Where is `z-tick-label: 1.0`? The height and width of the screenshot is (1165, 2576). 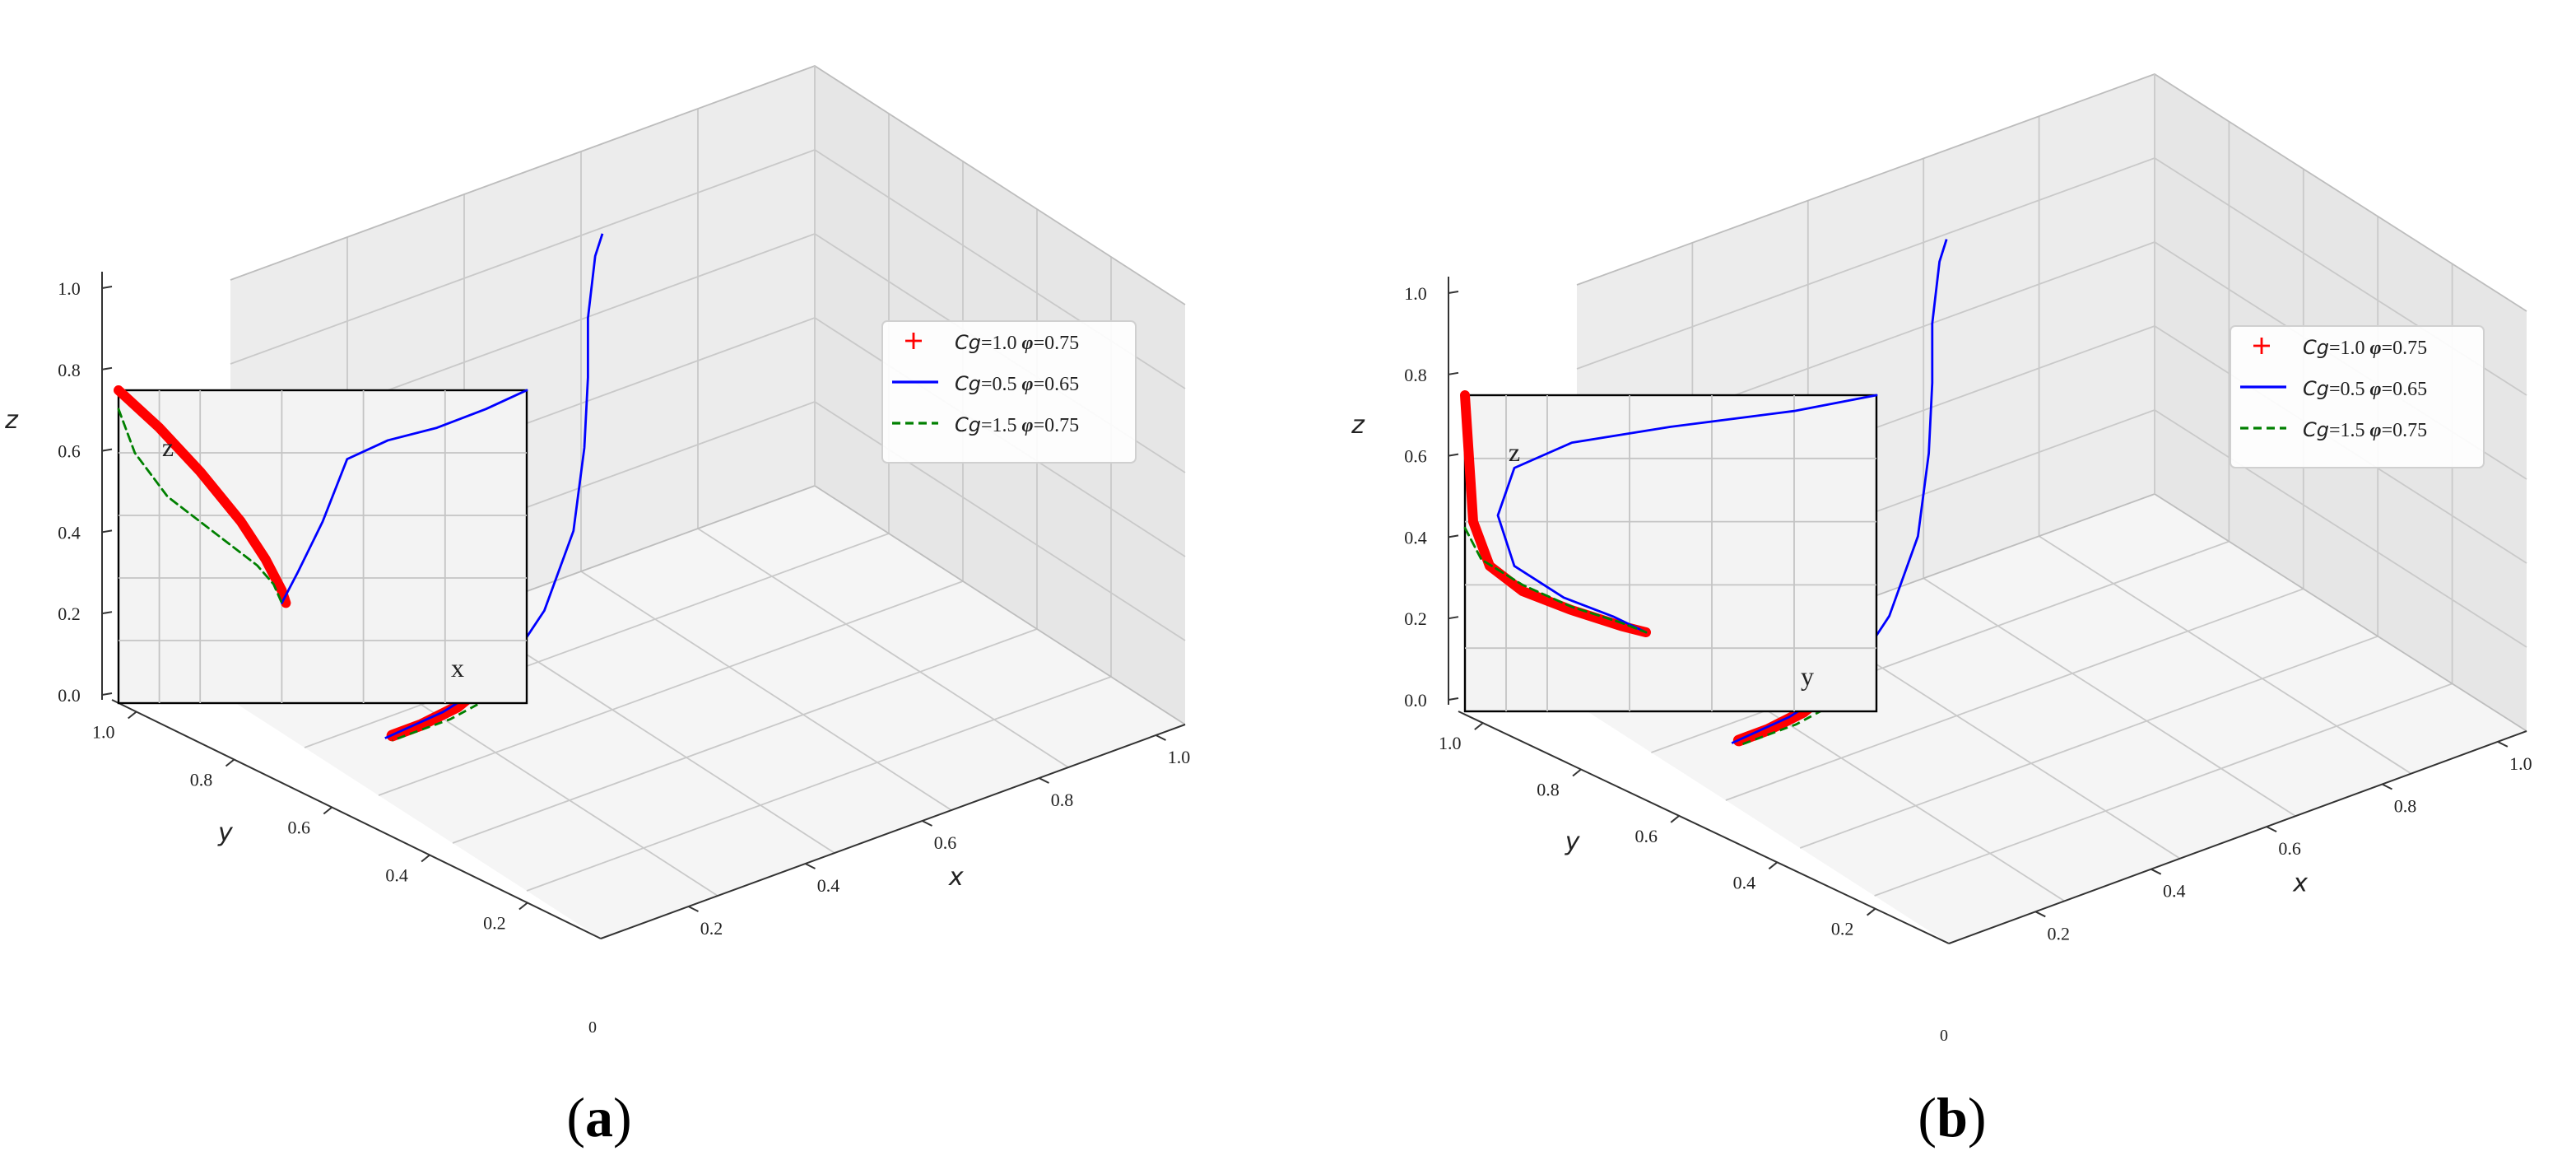
z-tick-label: 1.0 is located at coordinates (1415, 293).